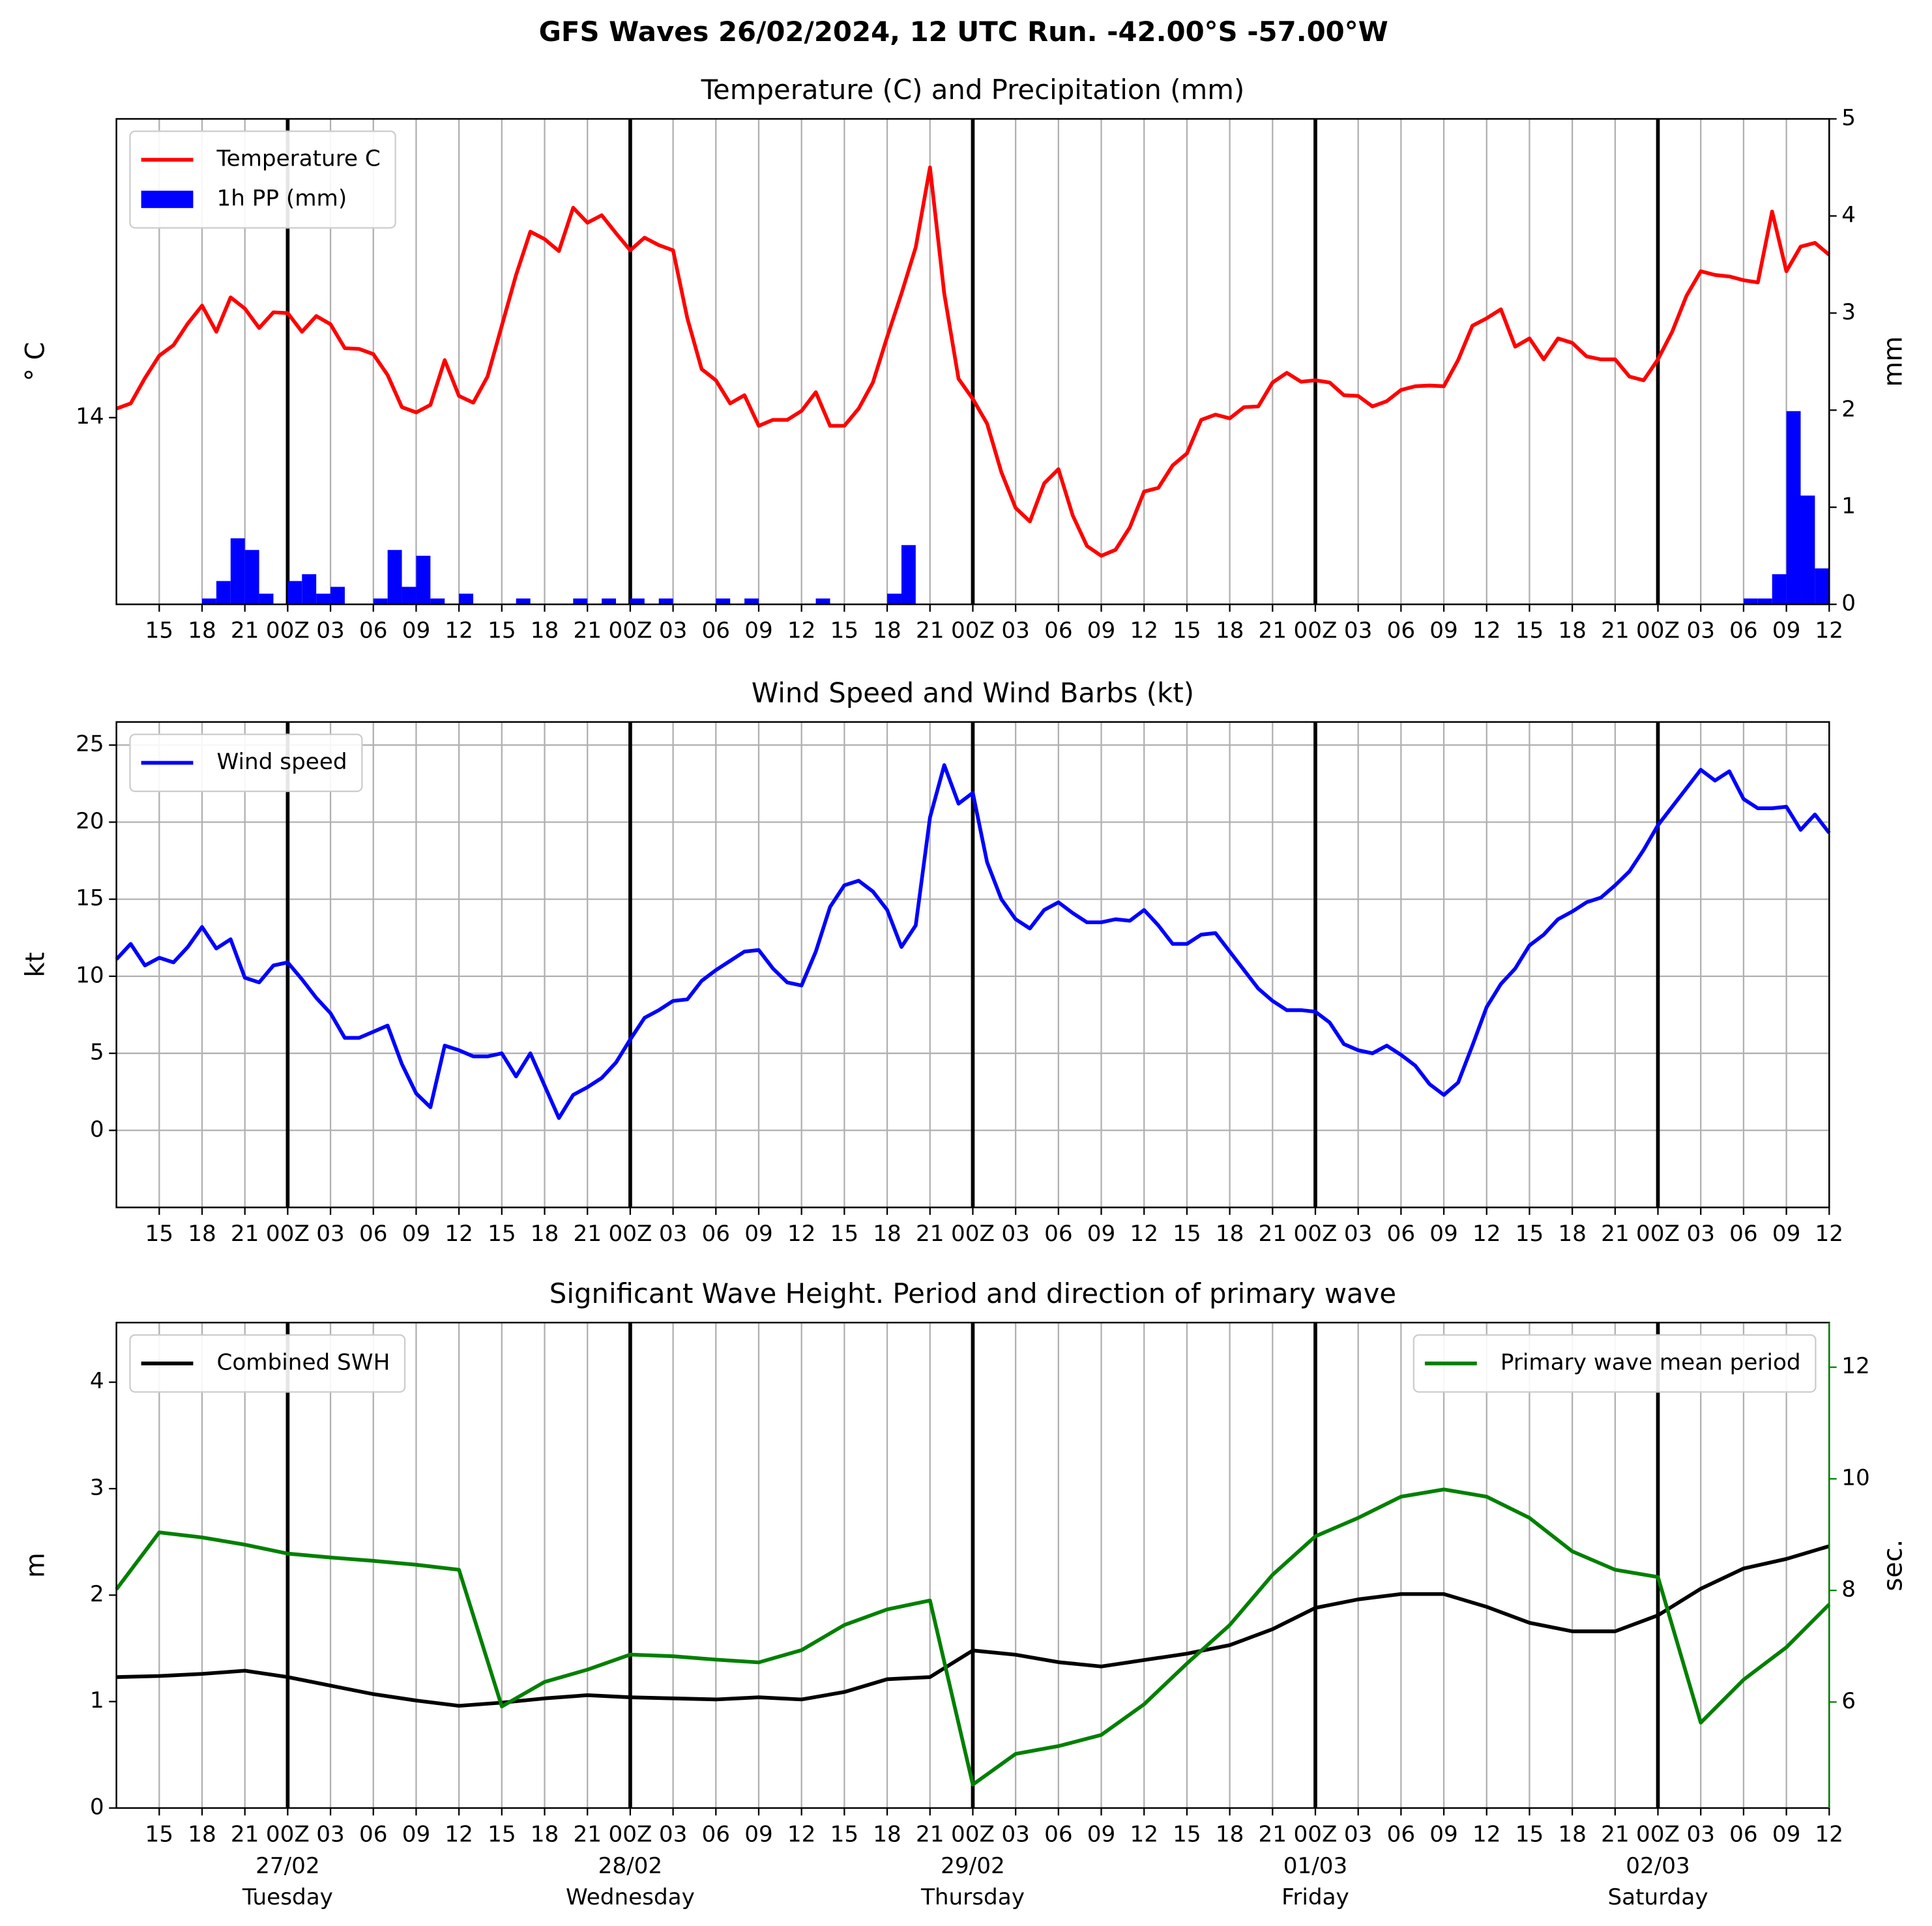  What do you see at coordinates (630, 1866) in the screenshot?
I see `x-tick-label: 28/02` at bounding box center [630, 1866].